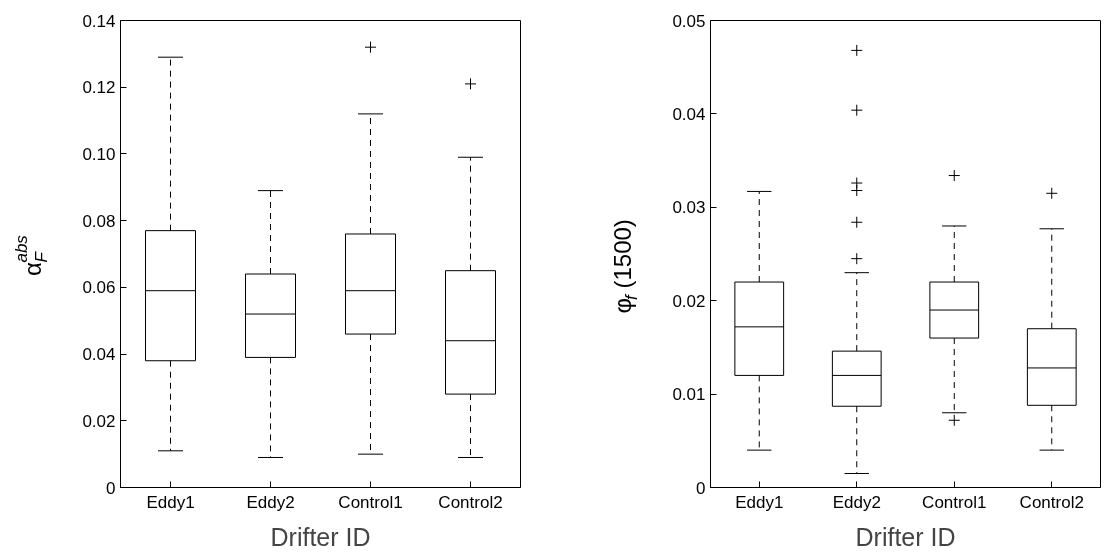 This screenshot has width=1106, height=557. I want to click on y-tick-label: 0.14, so click(99, 21).